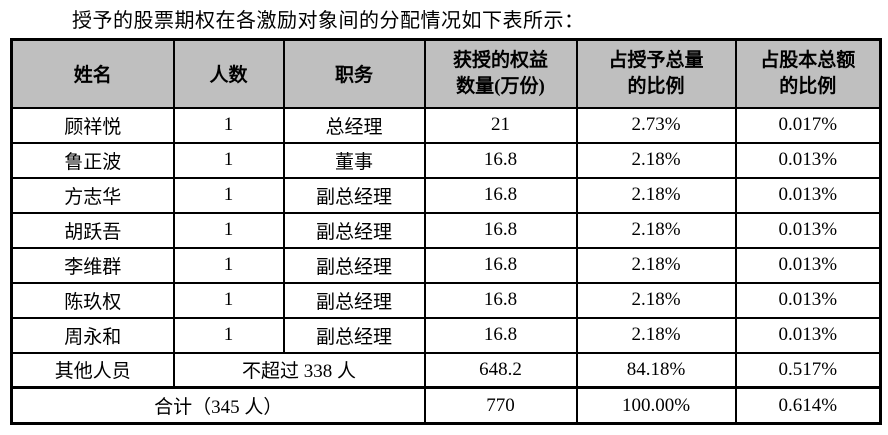  What do you see at coordinates (808, 73) in the screenshot?
I see `header-capital-pct: 占股本总额 的比例` at bounding box center [808, 73].